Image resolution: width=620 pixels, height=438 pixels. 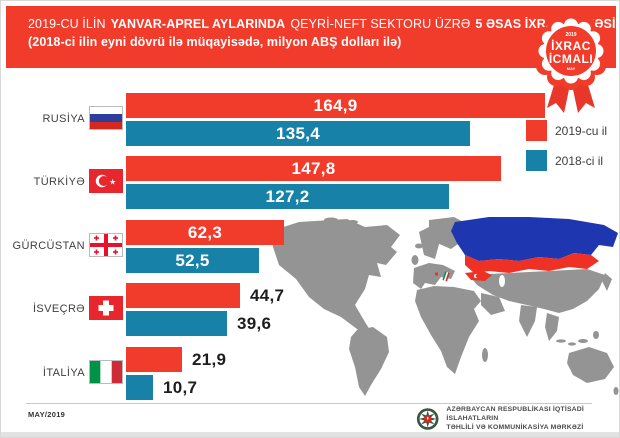 I want to click on title-segment-bold: YANVAR-APREL AYLARINDA, so click(x=198, y=24).